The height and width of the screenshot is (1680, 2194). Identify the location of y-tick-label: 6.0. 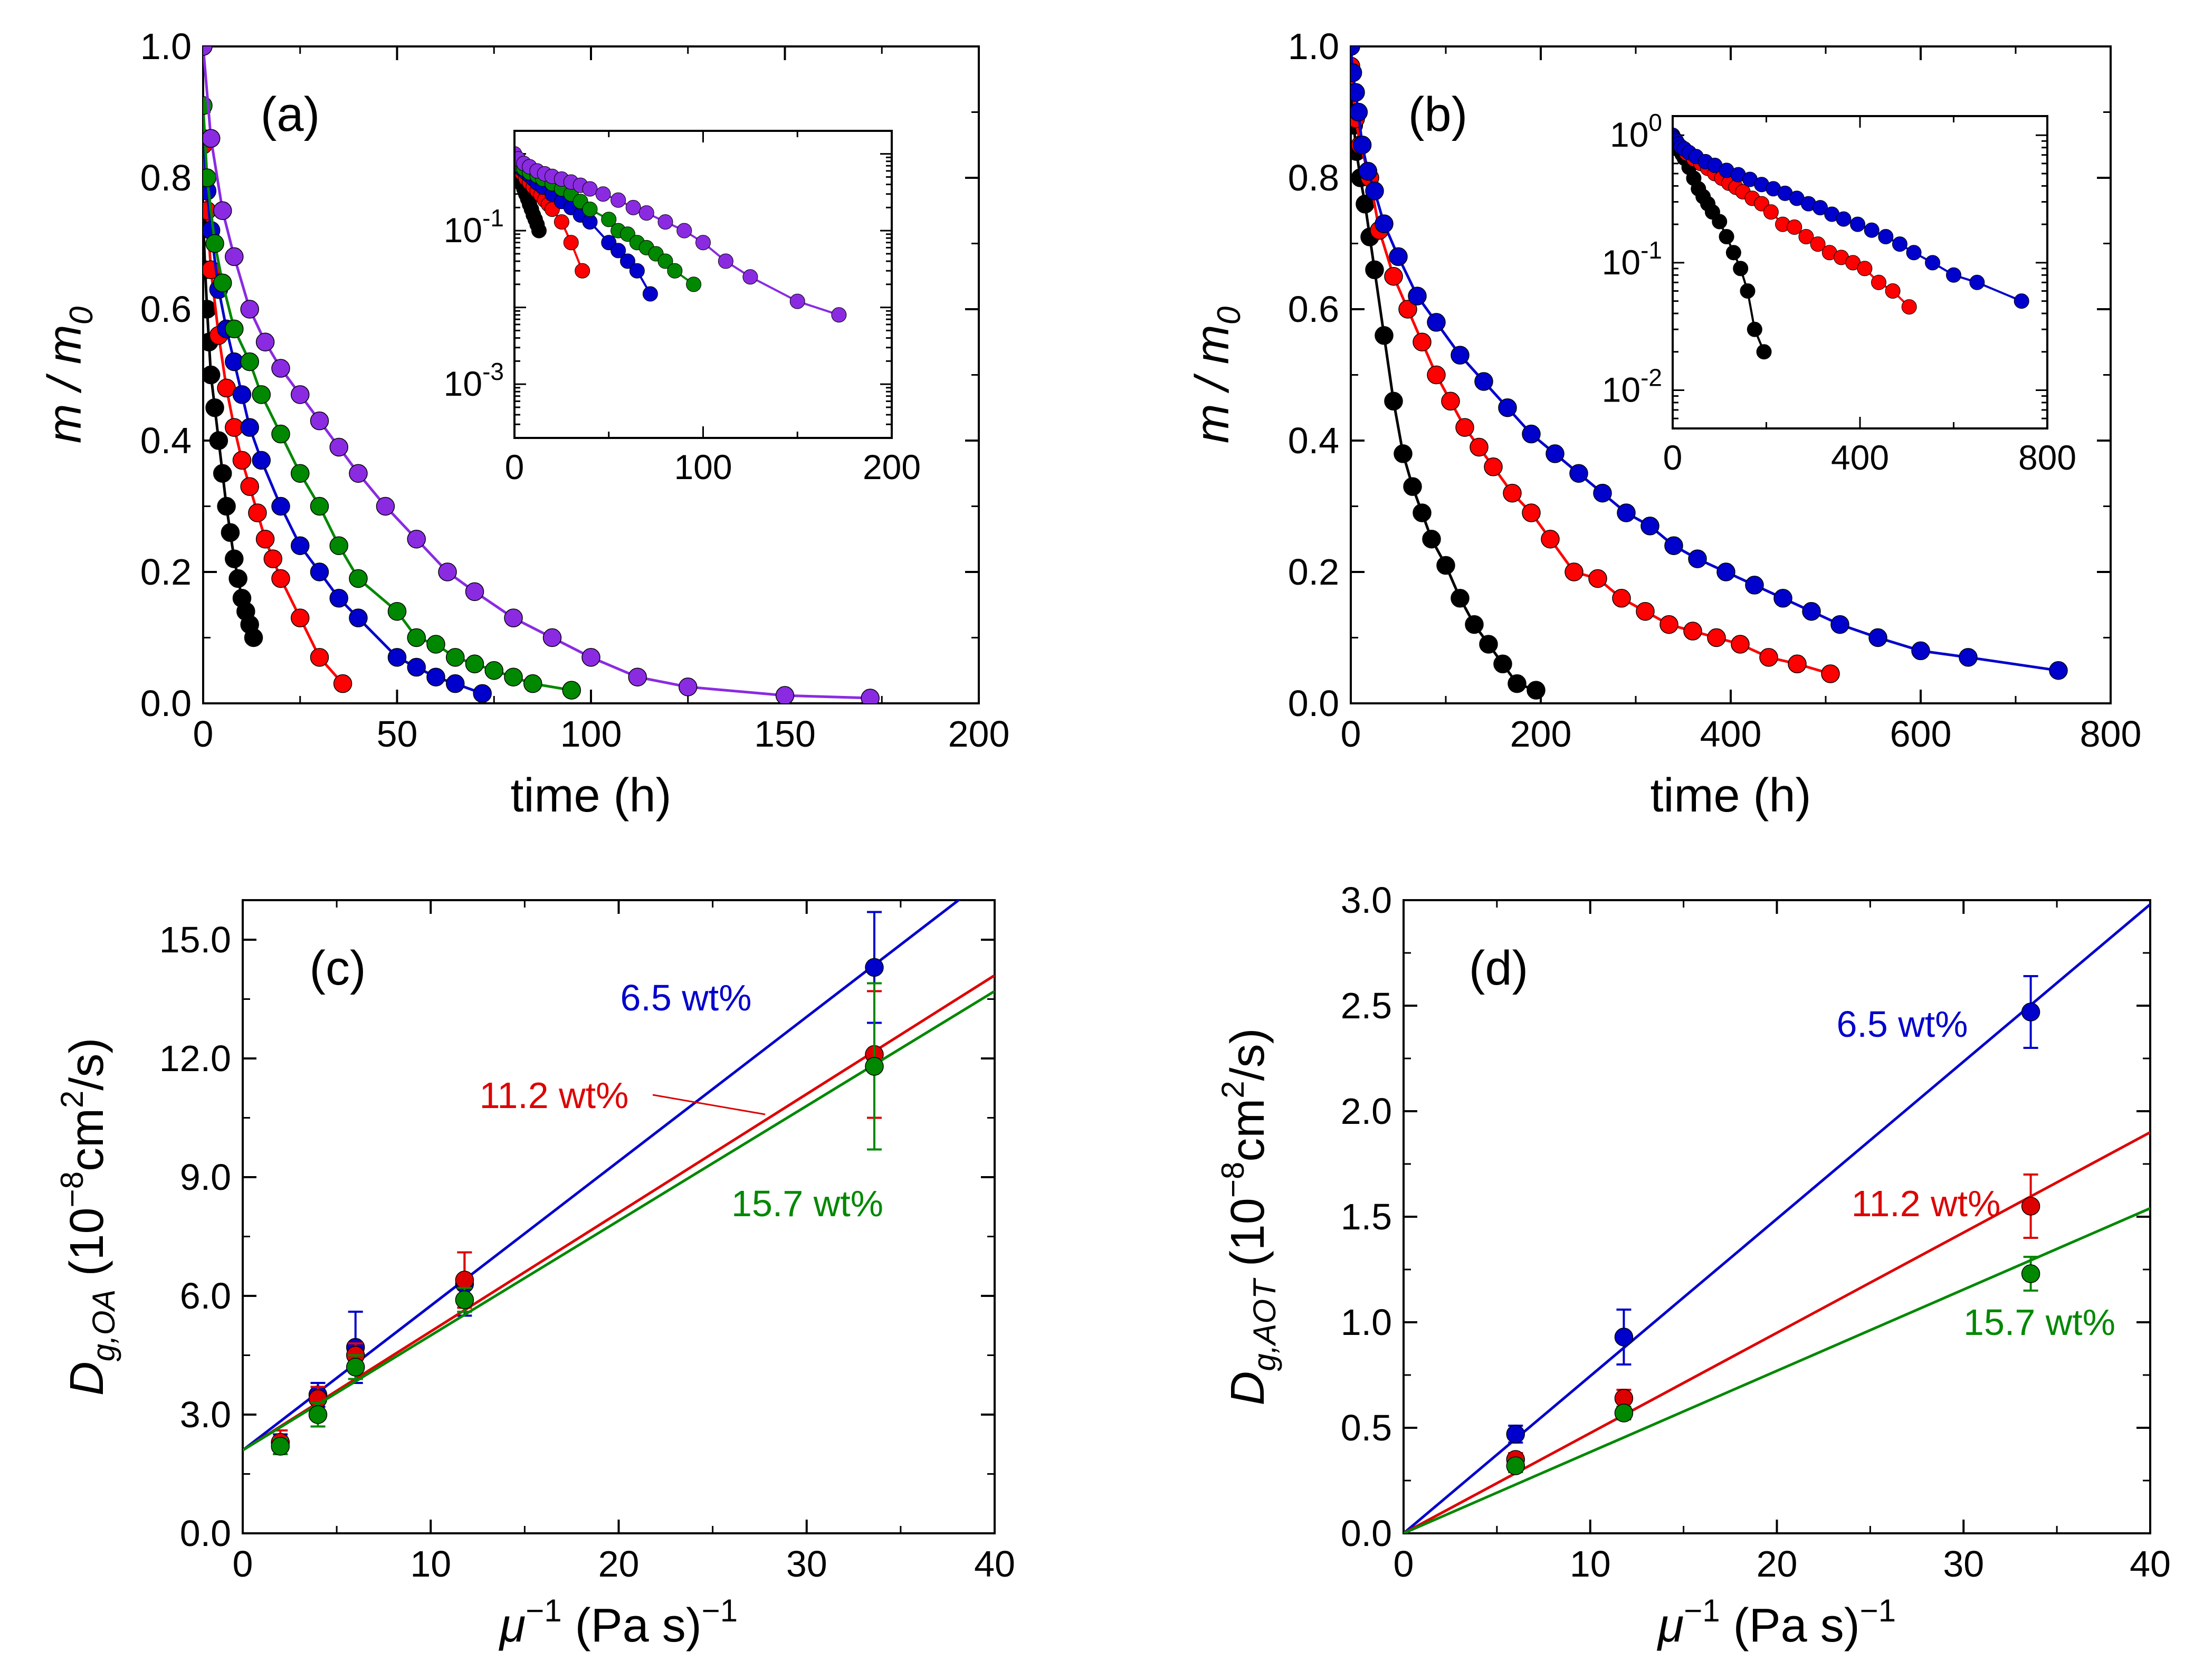
(205, 1295).